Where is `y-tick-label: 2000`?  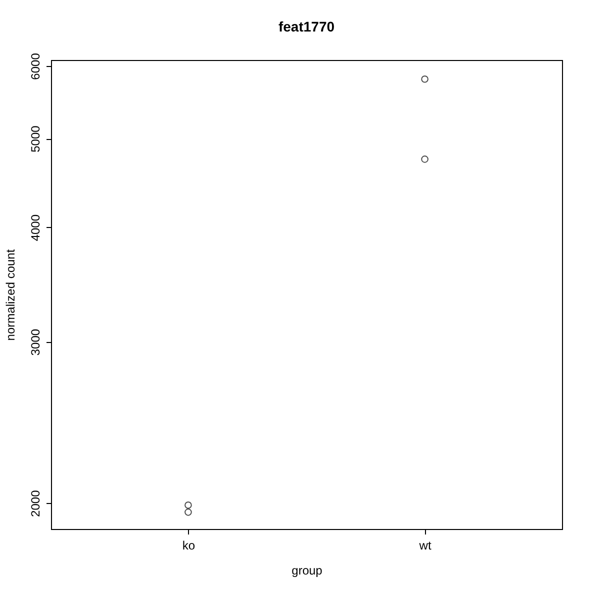
y-tick-label: 2000 is located at coordinates (35, 503).